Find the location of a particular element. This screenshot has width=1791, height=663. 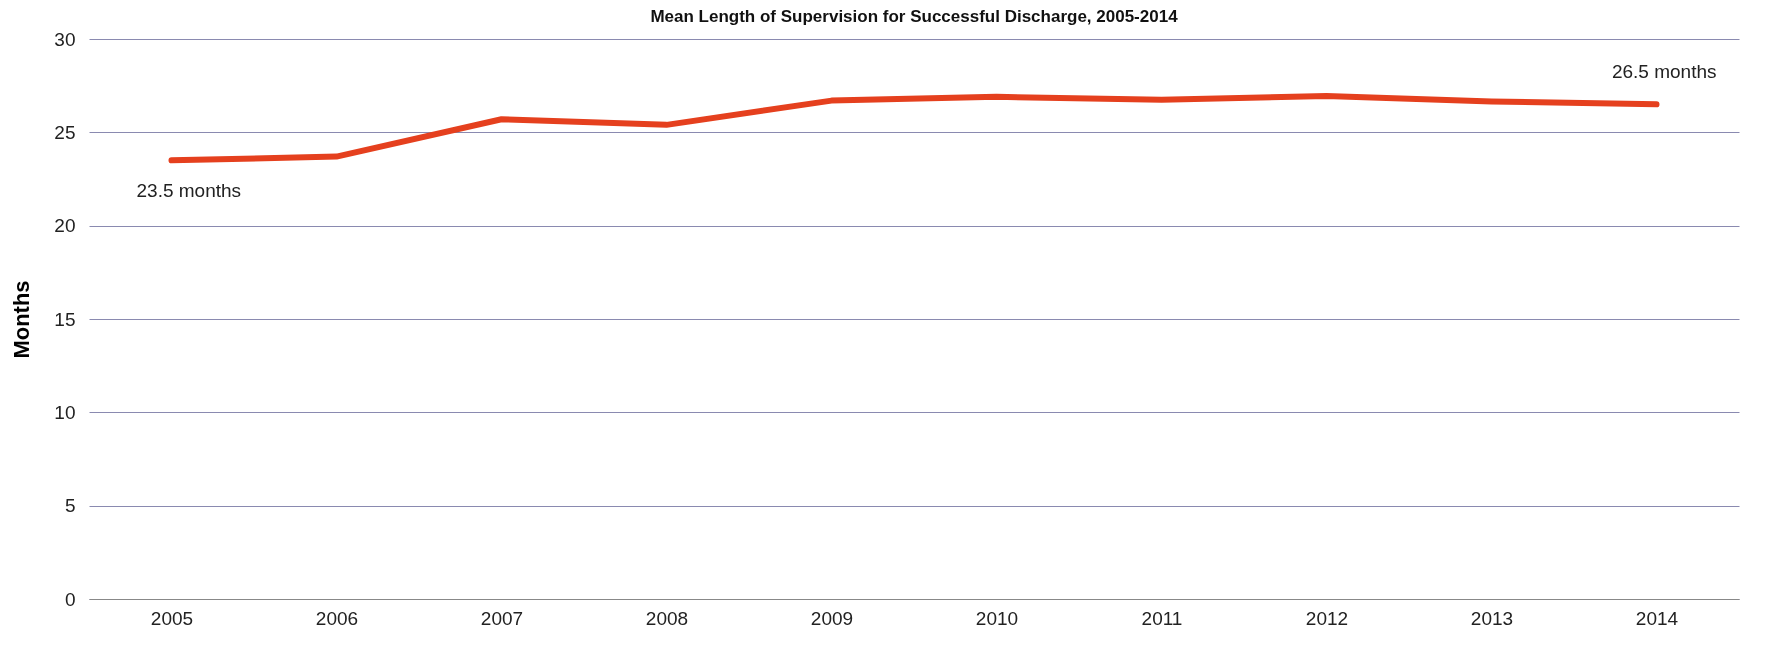

x-tick-label: 2007 is located at coordinates (502, 618).